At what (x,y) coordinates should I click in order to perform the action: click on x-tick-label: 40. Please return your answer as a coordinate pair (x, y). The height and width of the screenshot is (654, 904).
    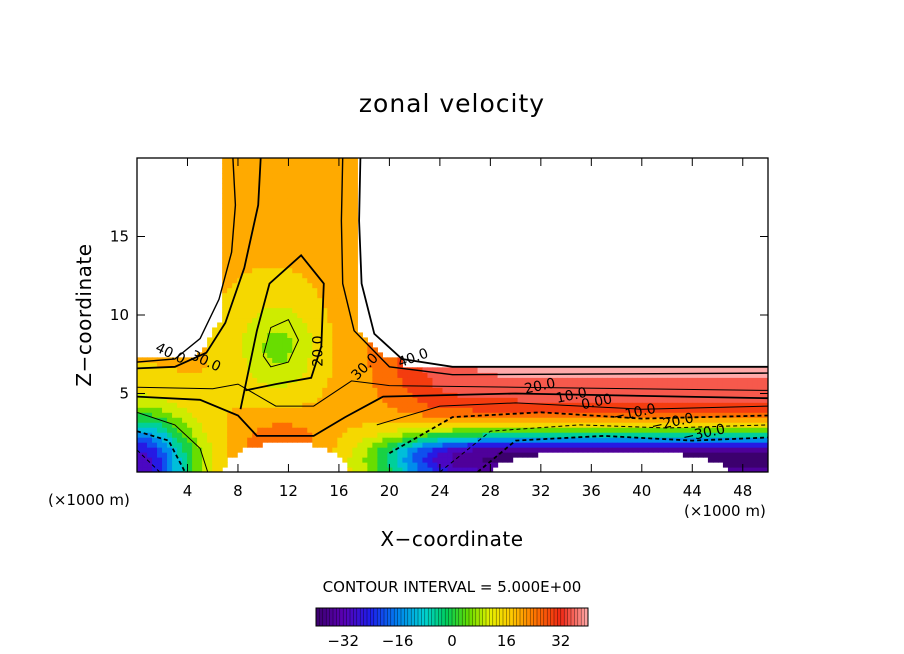
    Looking at the image, I should click on (641, 491).